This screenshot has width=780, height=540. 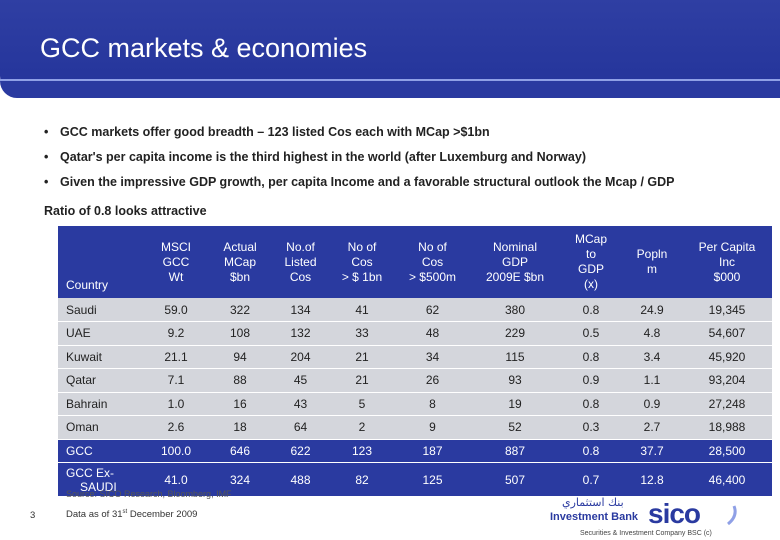 I want to click on page-number: 3, so click(x=33, y=515).